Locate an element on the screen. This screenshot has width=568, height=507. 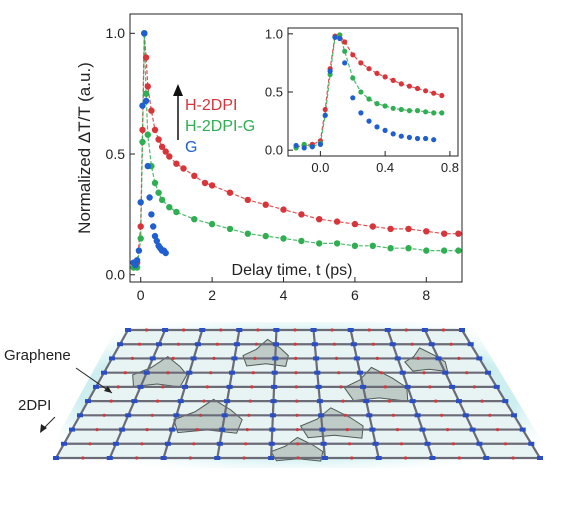
legend-arrow-head-icon is located at coordinates (178, 90).